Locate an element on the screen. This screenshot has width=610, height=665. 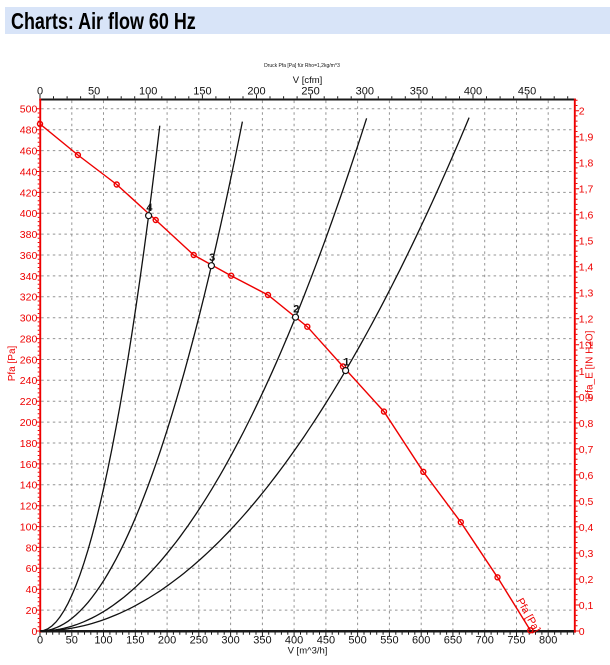
svg-text: 160 is located at coordinates (29, 465).